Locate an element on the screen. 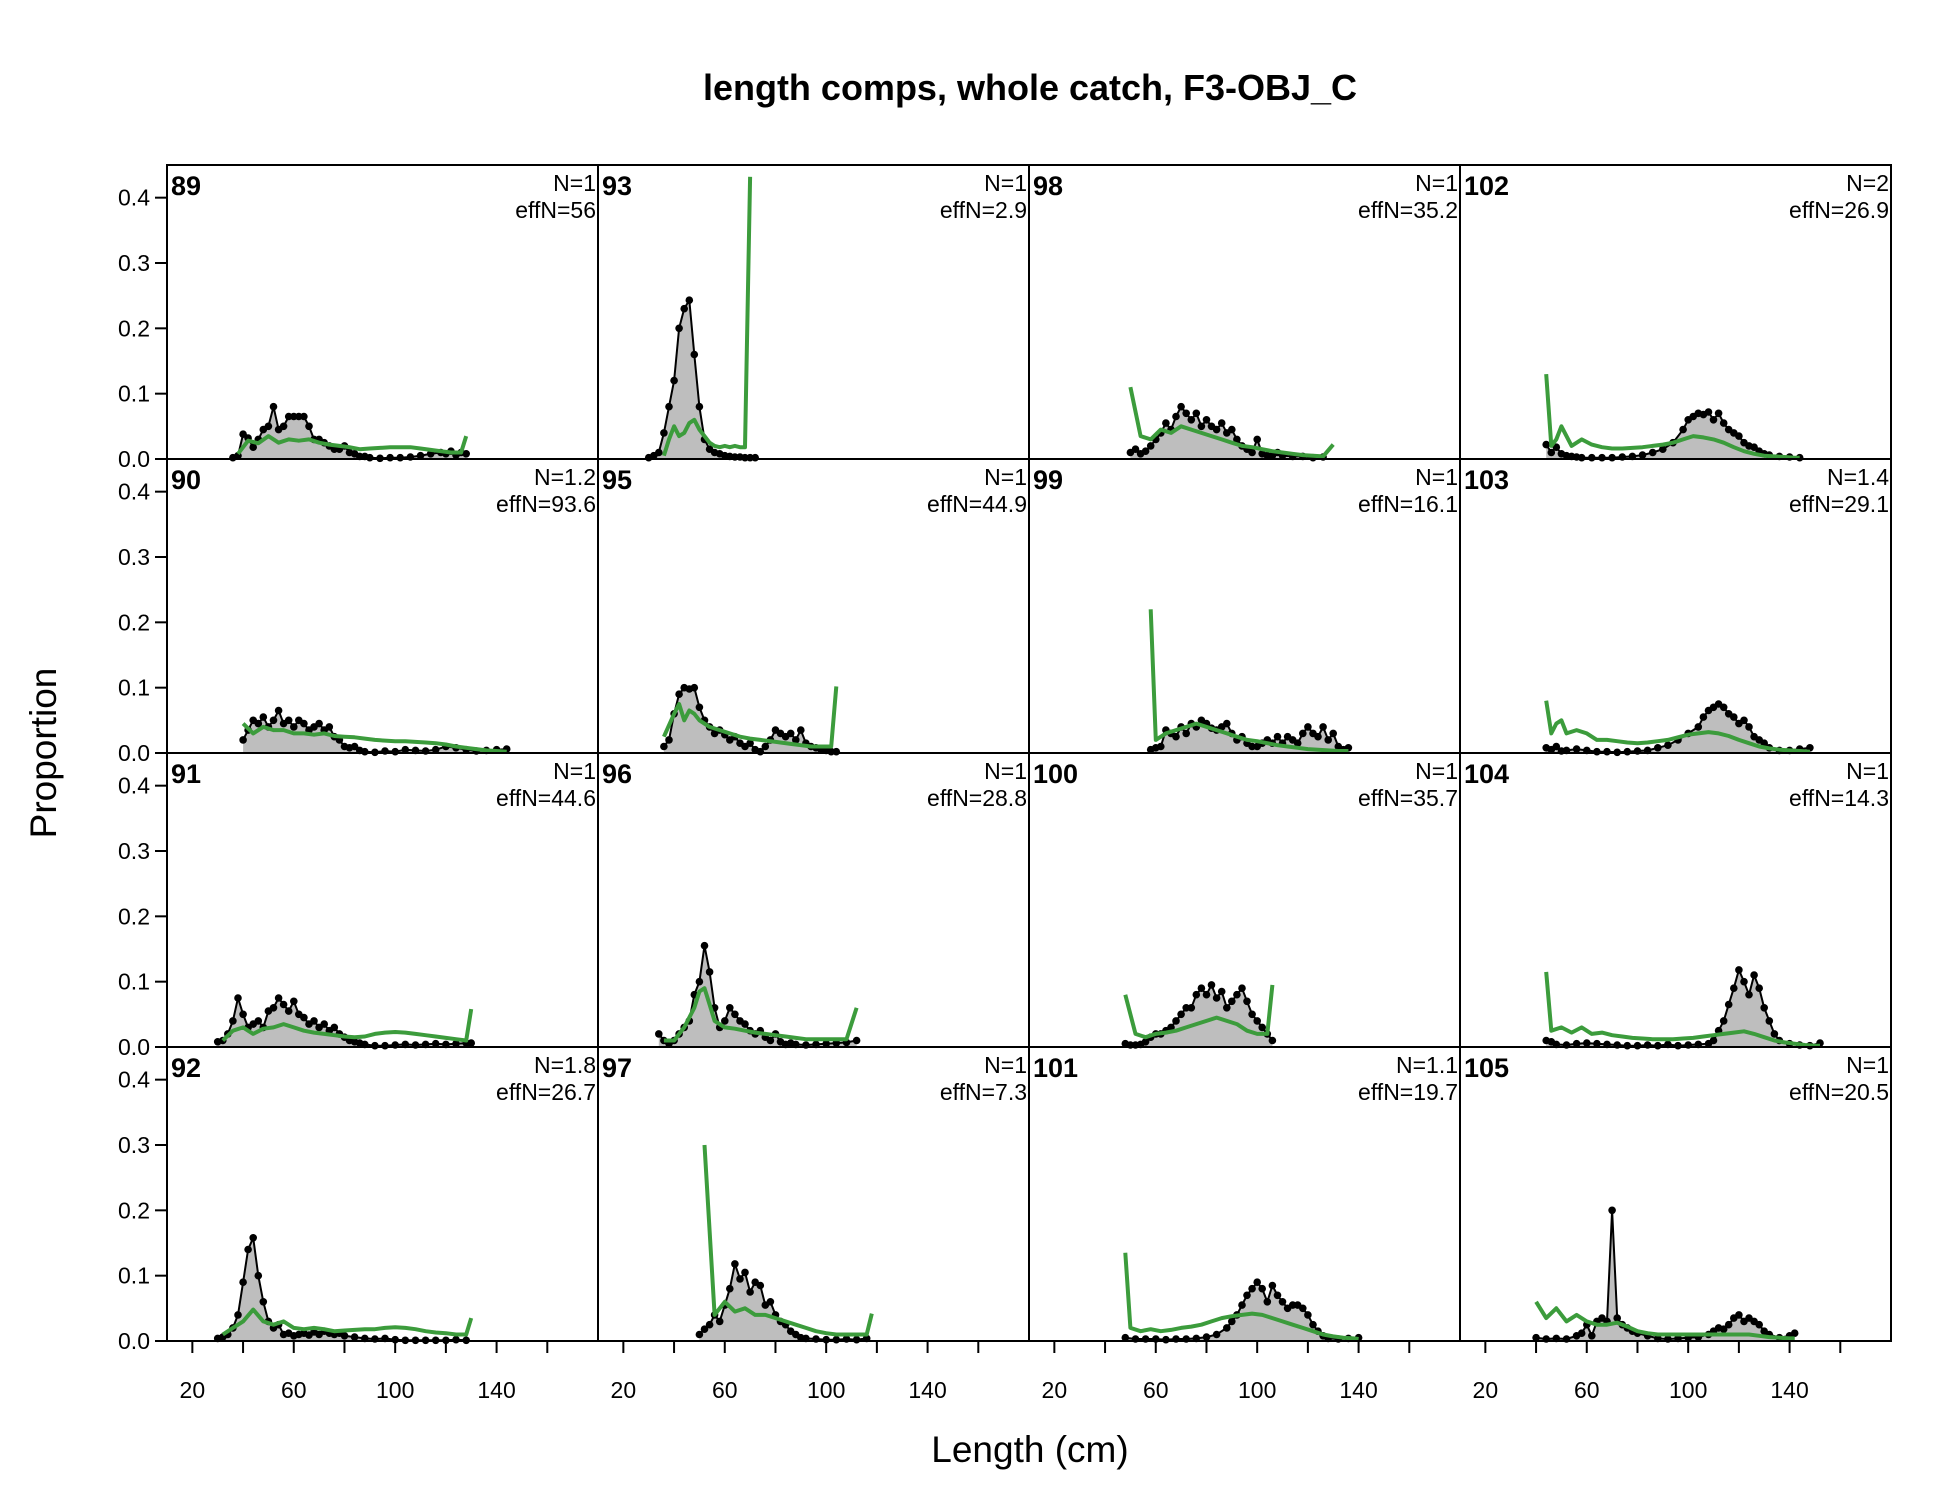 The image size is (1950, 1500). panel-year-label: 105 is located at coordinates (1486, 1068).